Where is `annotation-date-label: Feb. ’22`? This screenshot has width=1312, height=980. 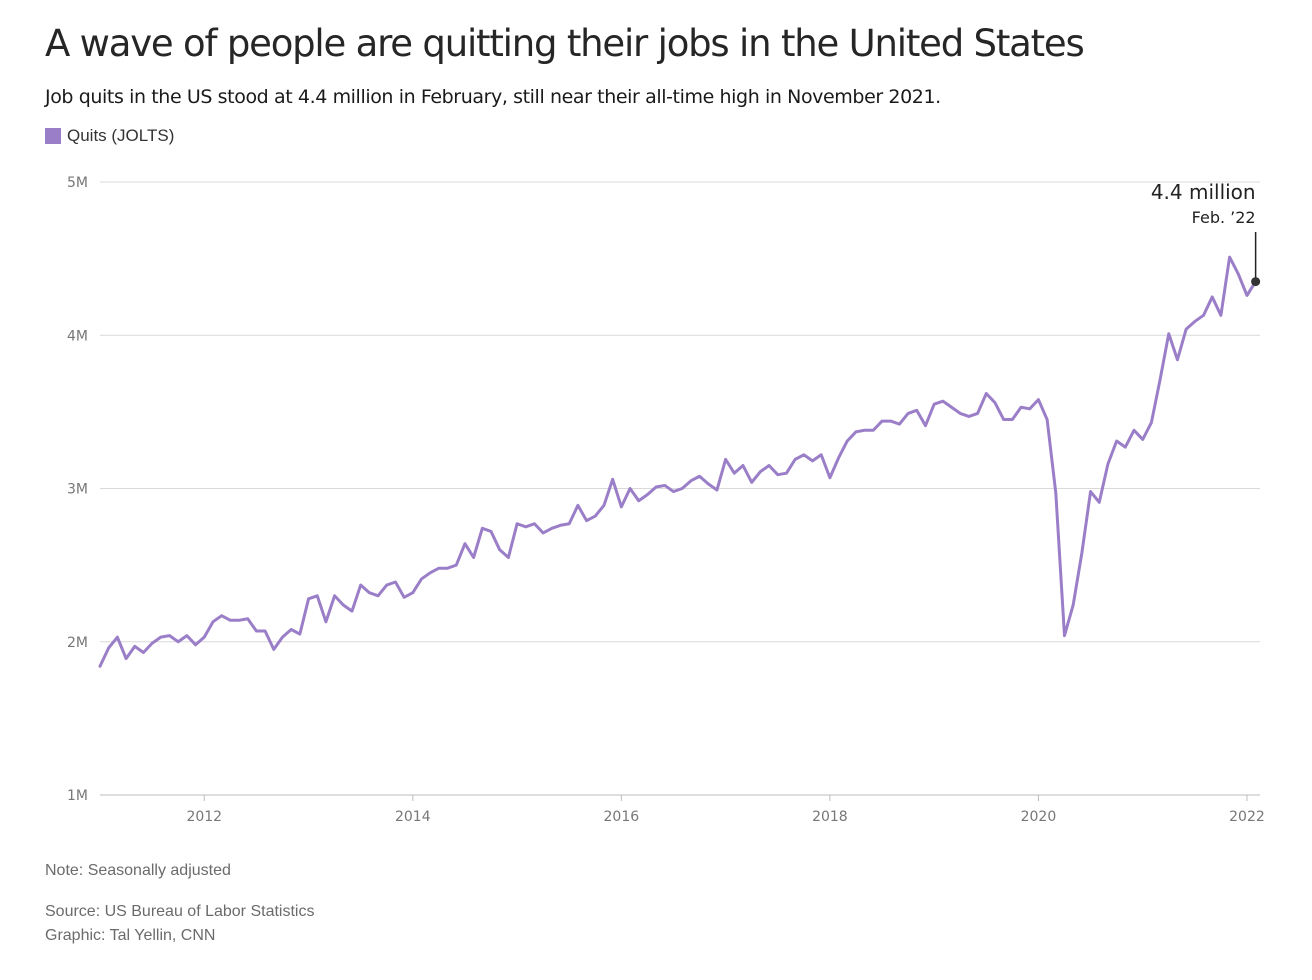 annotation-date-label: Feb. ’22 is located at coordinates (1224, 217).